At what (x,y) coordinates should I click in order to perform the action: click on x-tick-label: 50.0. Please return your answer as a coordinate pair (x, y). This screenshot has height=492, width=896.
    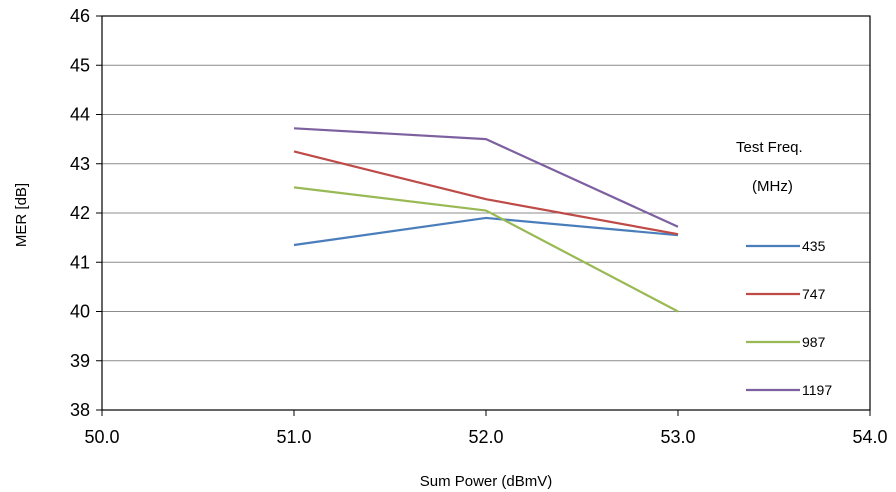
    Looking at the image, I should click on (101, 437).